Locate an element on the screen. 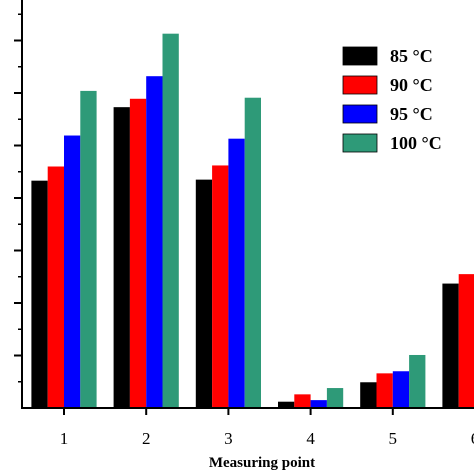 Image resolution: width=474 pixels, height=474 pixels. legend-label-2: 90 °C is located at coordinates (411, 85).